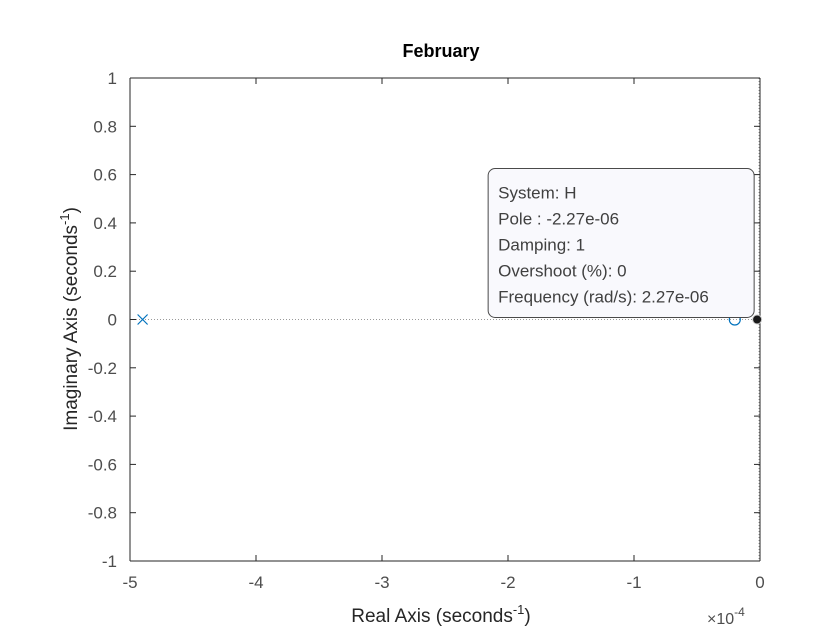 The height and width of the screenshot is (635, 840). I want to click on pole-marker-stroke, so click(143, 319).